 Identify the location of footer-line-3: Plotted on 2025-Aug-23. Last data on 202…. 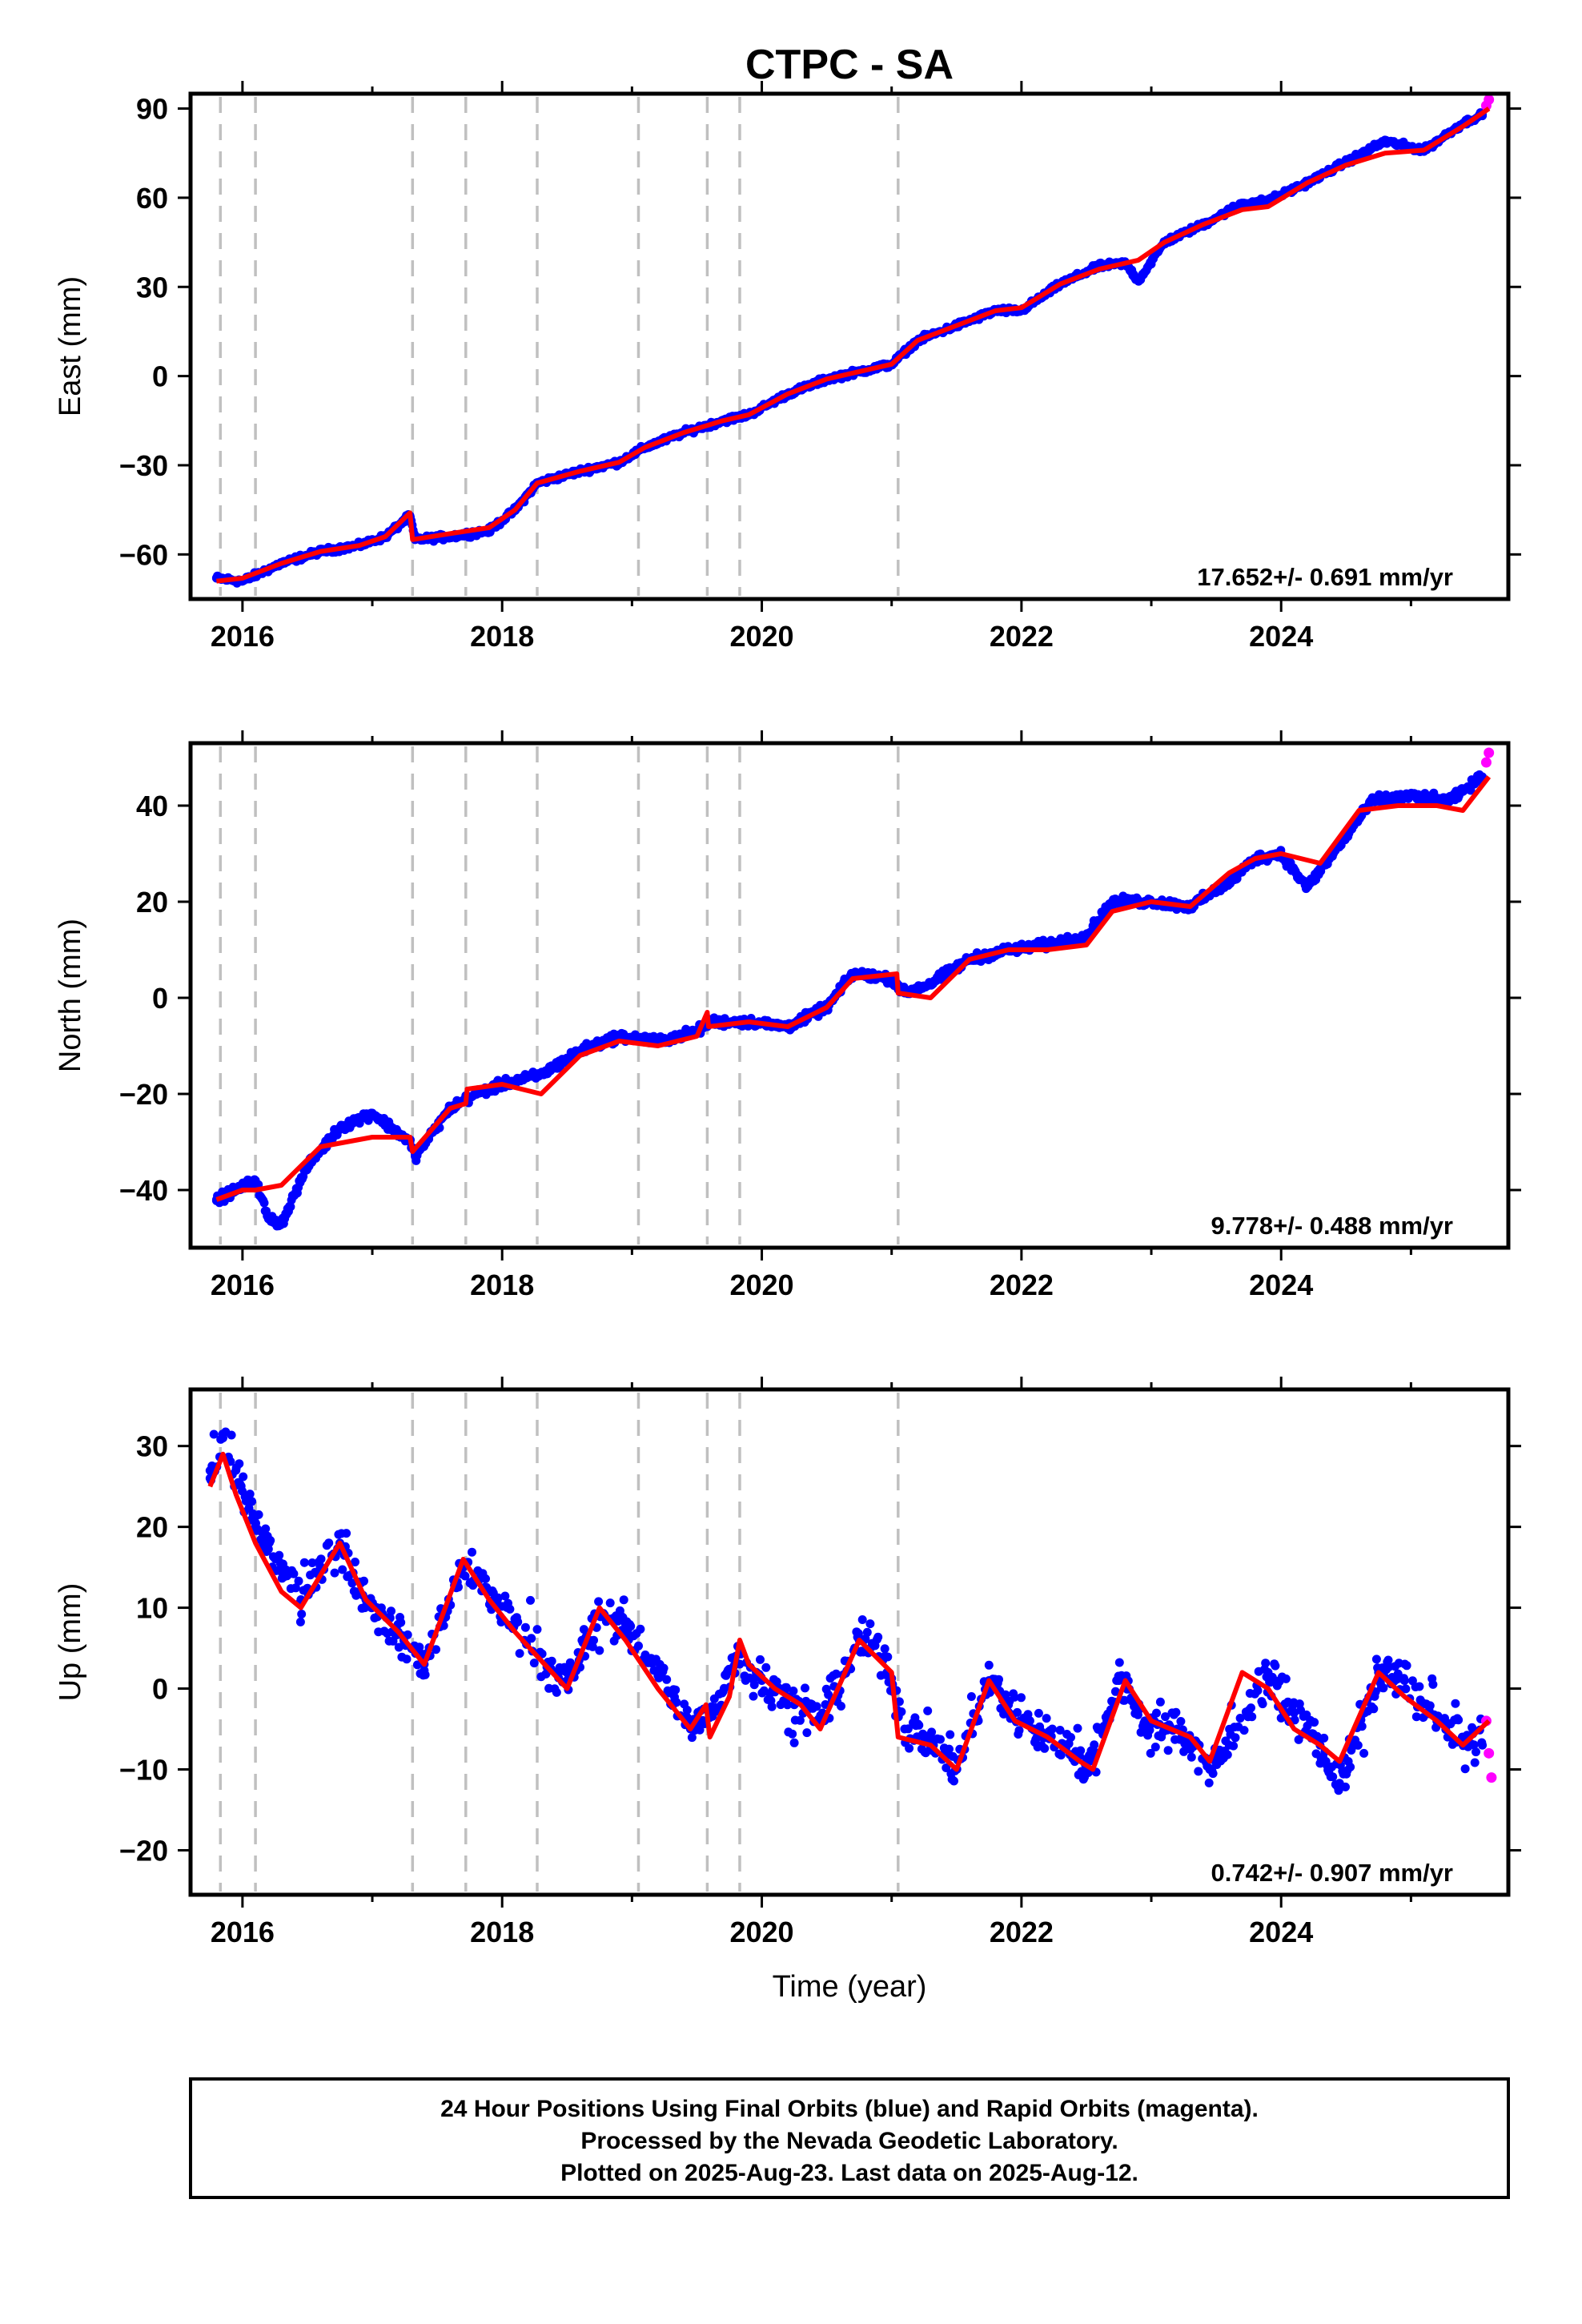
(849, 2173).